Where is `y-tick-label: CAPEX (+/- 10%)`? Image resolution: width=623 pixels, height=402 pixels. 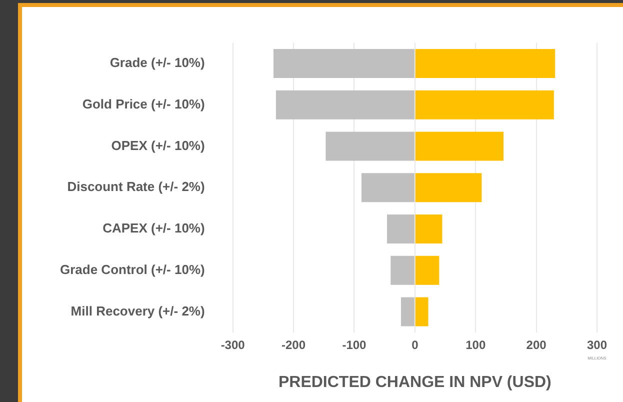 y-tick-label: CAPEX (+/- 10%) is located at coordinates (153, 228).